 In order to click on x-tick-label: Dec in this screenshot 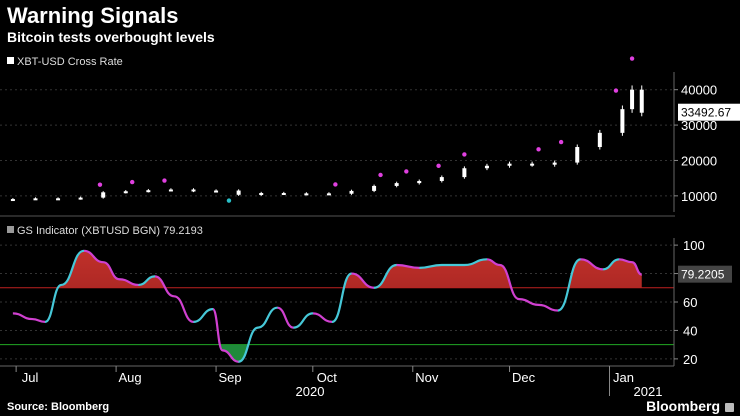, I will do `click(524, 377)`.